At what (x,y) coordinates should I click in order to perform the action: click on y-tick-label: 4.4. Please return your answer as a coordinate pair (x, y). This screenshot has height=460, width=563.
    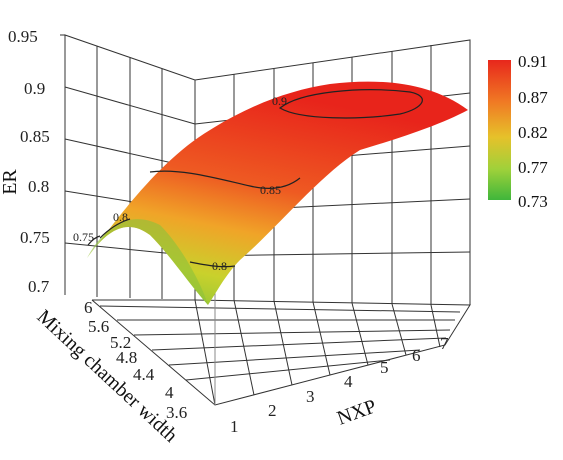
    Looking at the image, I should click on (144, 374).